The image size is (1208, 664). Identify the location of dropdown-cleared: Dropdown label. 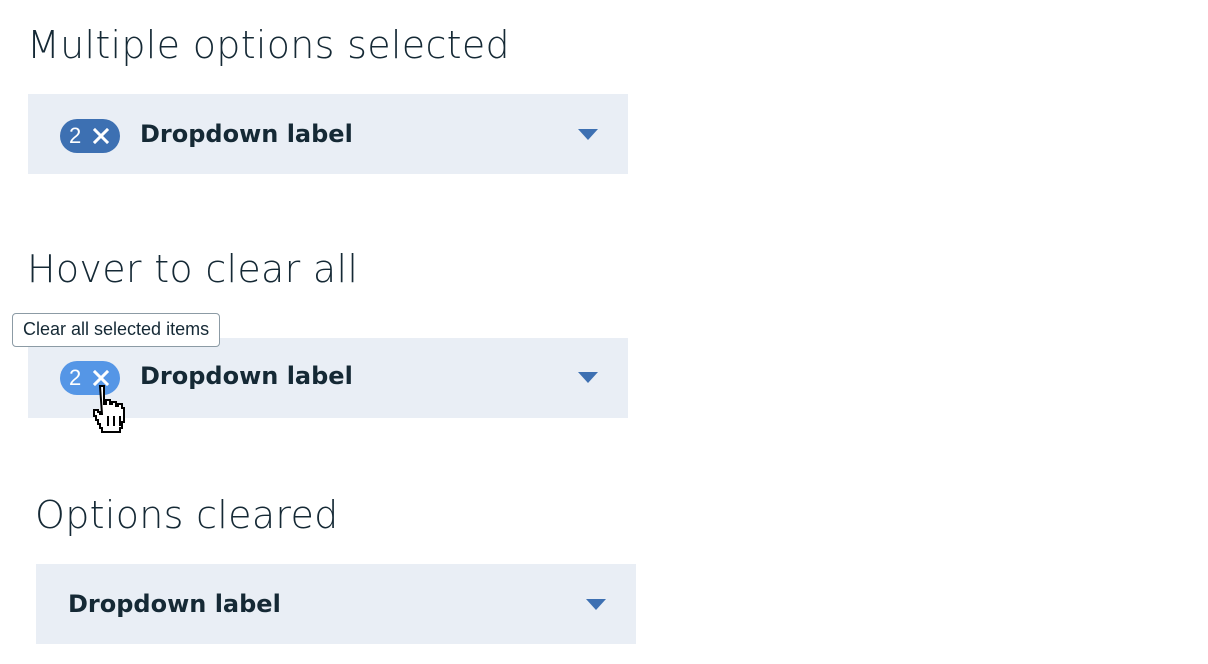
(336, 604).